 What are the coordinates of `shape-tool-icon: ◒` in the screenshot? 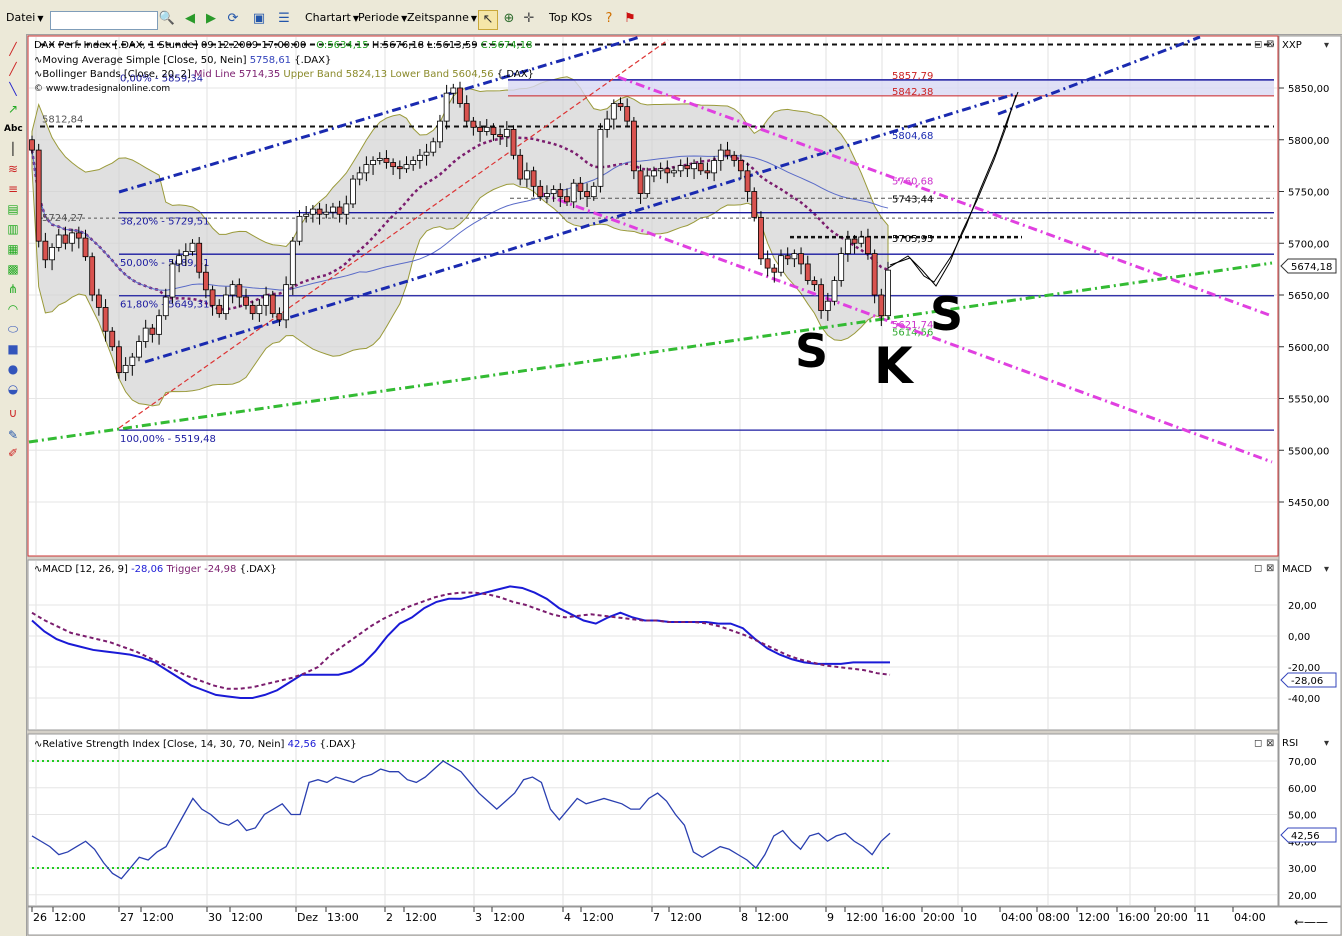 It's located at (13, 389).